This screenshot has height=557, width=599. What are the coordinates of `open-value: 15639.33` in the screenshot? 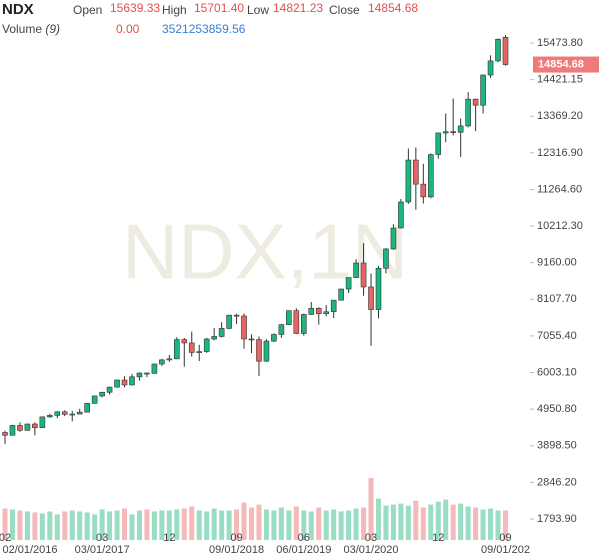 It's located at (135, 8).